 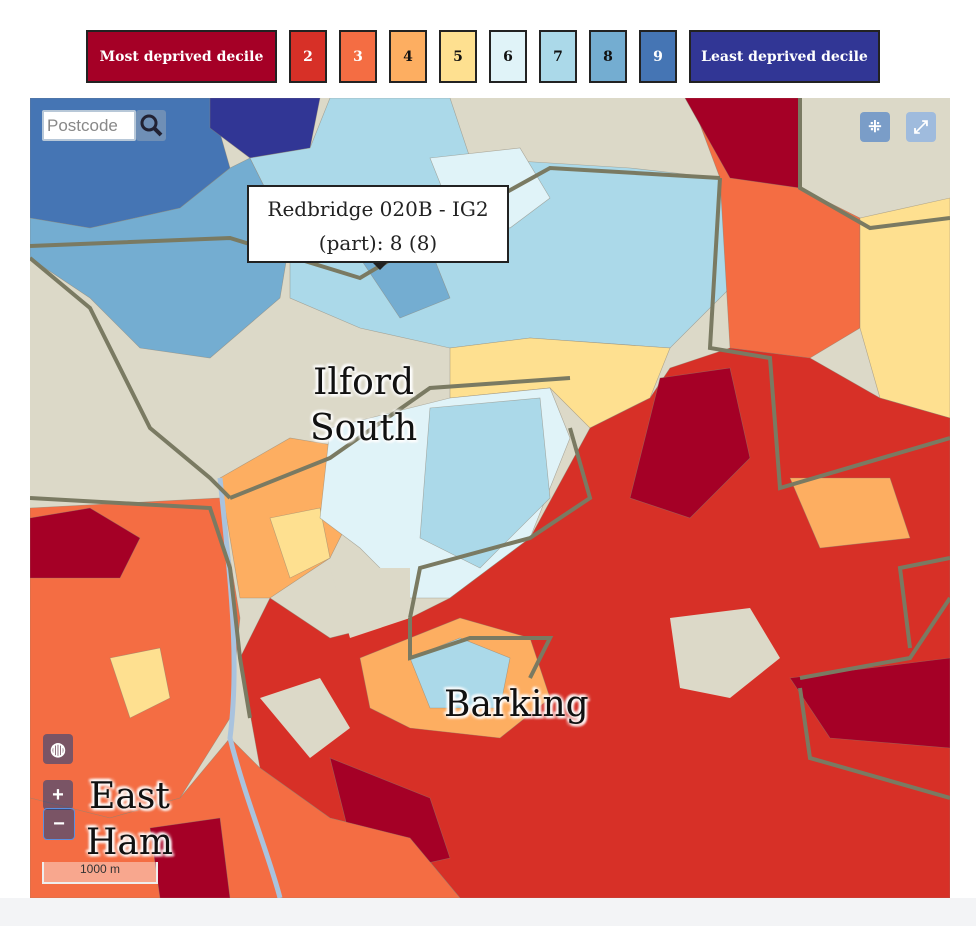 What do you see at coordinates (129, 820) in the screenshot?
I see `place-label: East Ham` at bounding box center [129, 820].